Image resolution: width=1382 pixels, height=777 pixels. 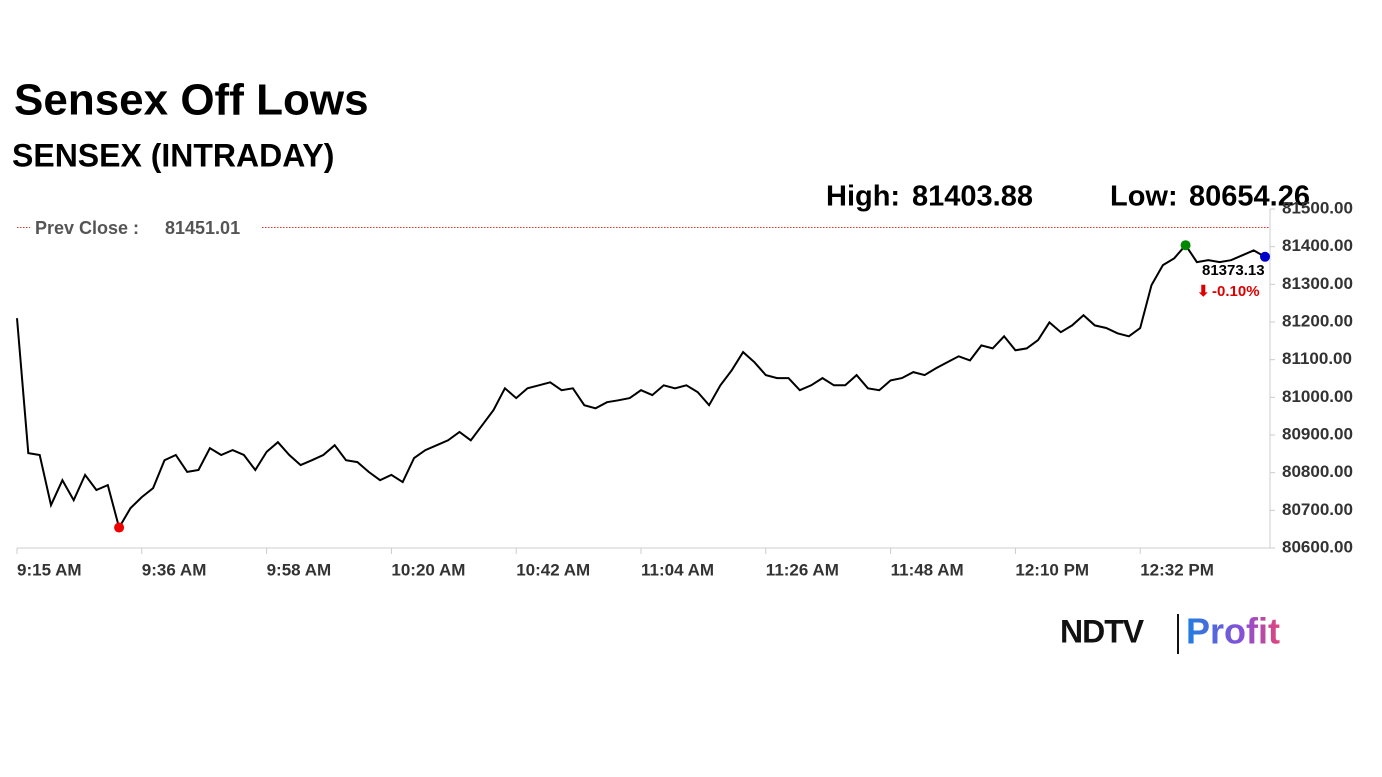 What do you see at coordinates (972, 197) in the screenshot?
I see `high-value: 81403.88` at bounding box center [972, 197].